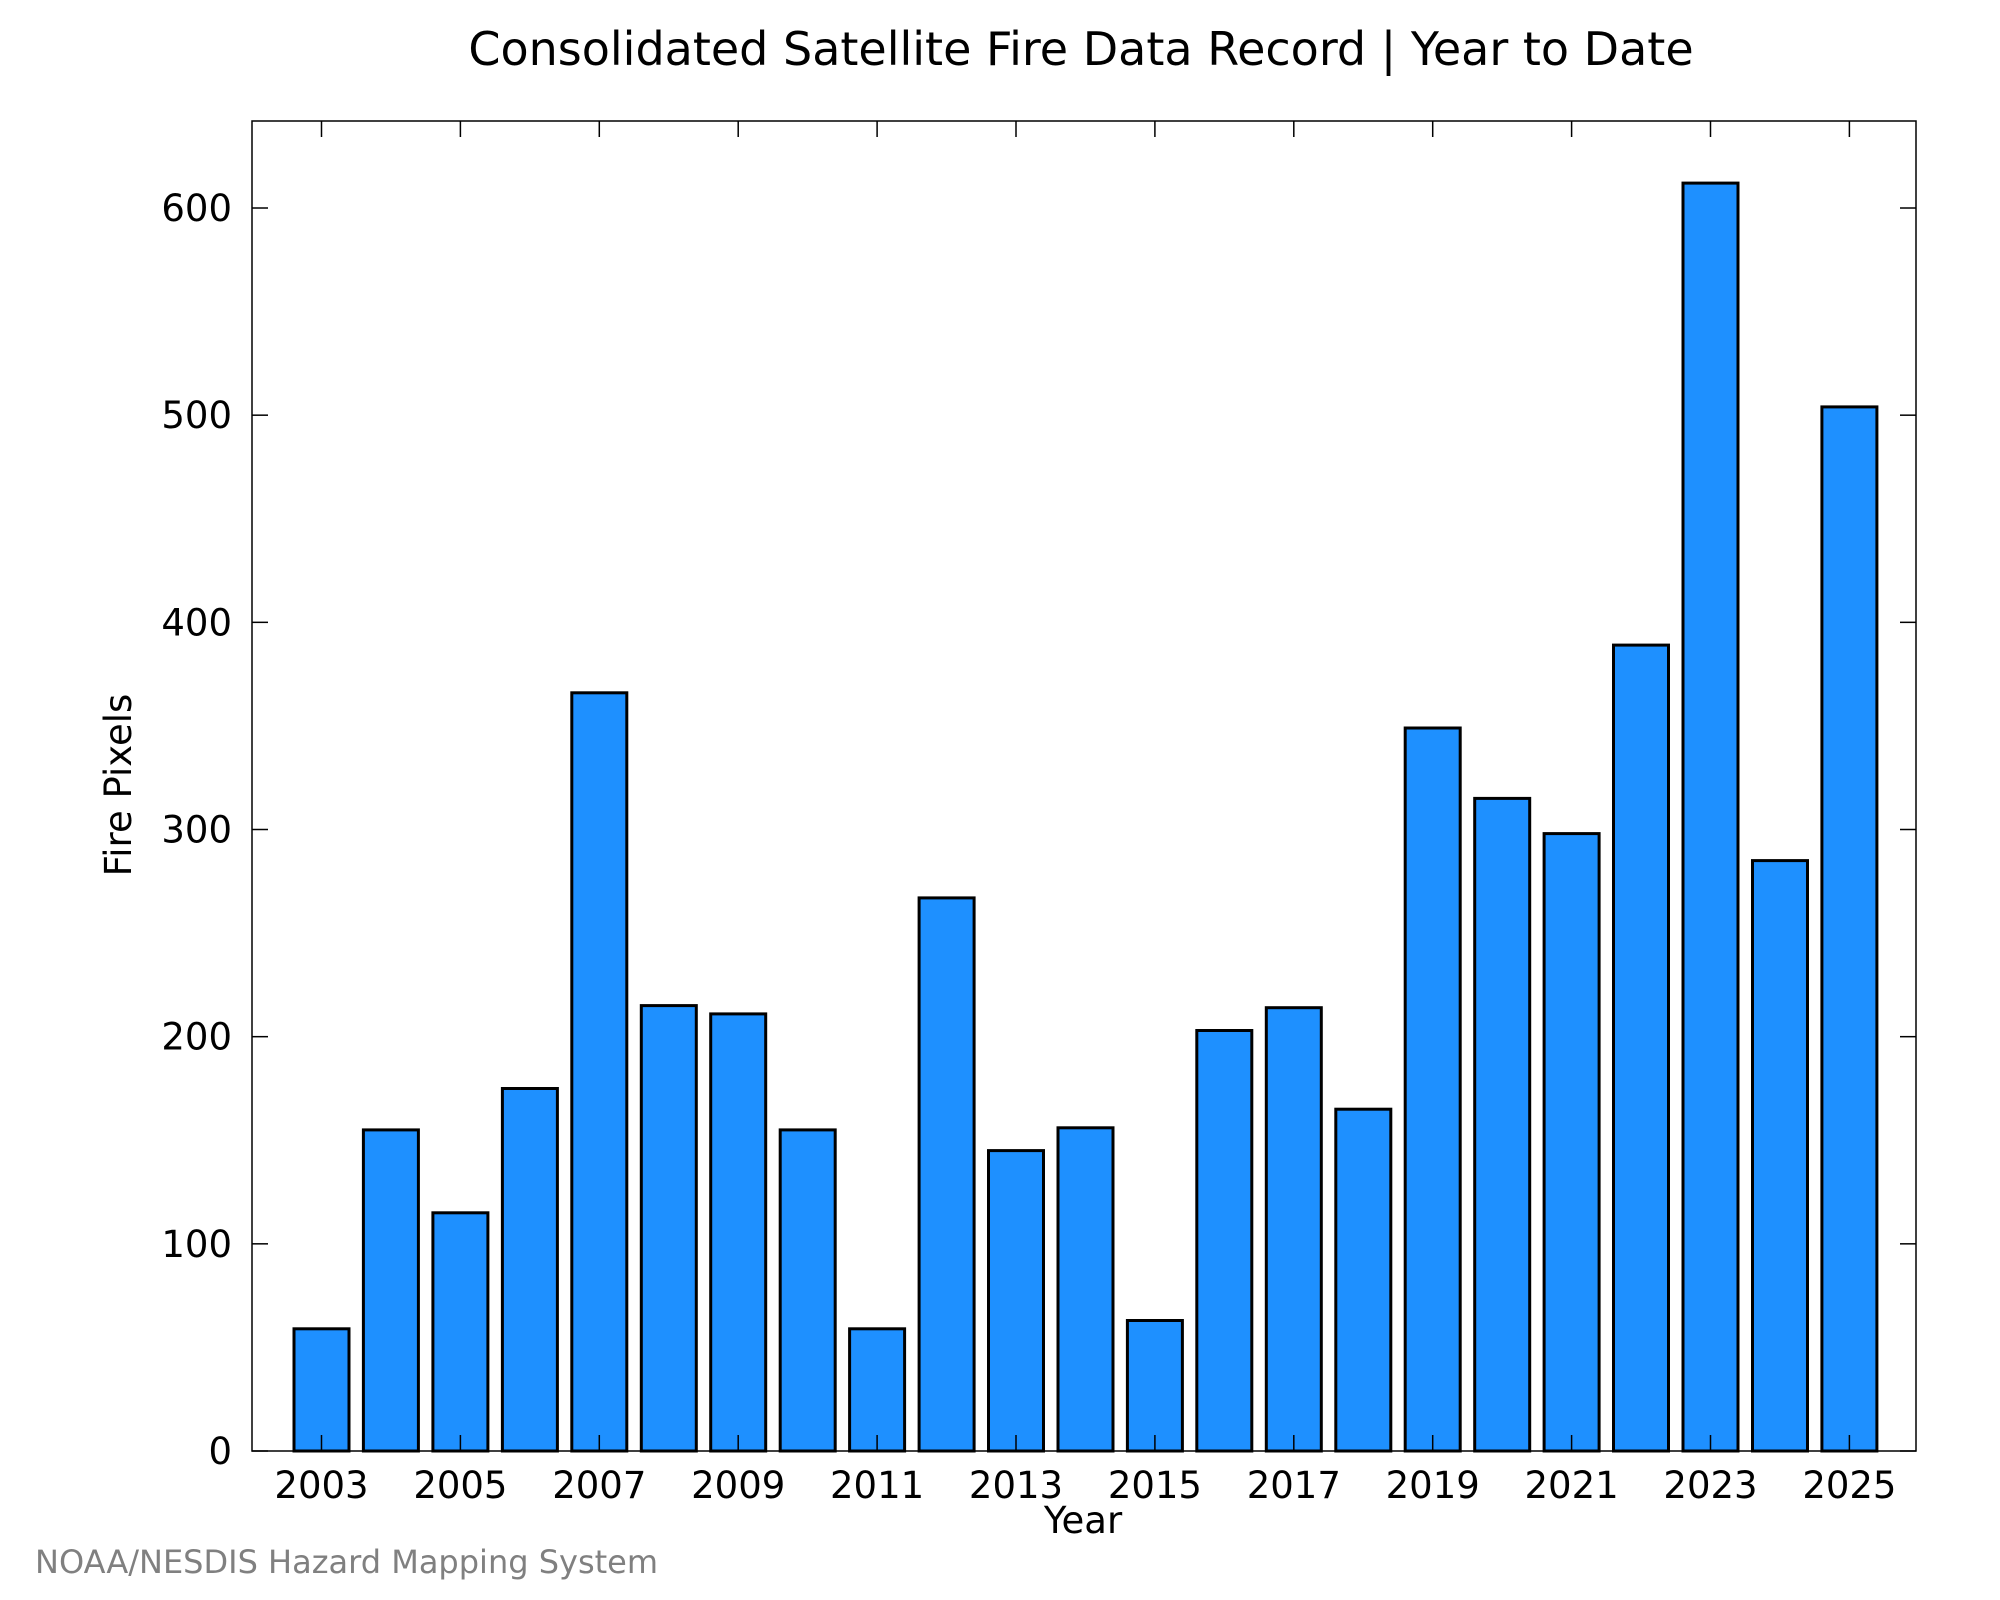 The image size is (2000, 1600). Describe the element at coordinates (877, 1390) in the screenshot. I see `bar-2011` at that location.